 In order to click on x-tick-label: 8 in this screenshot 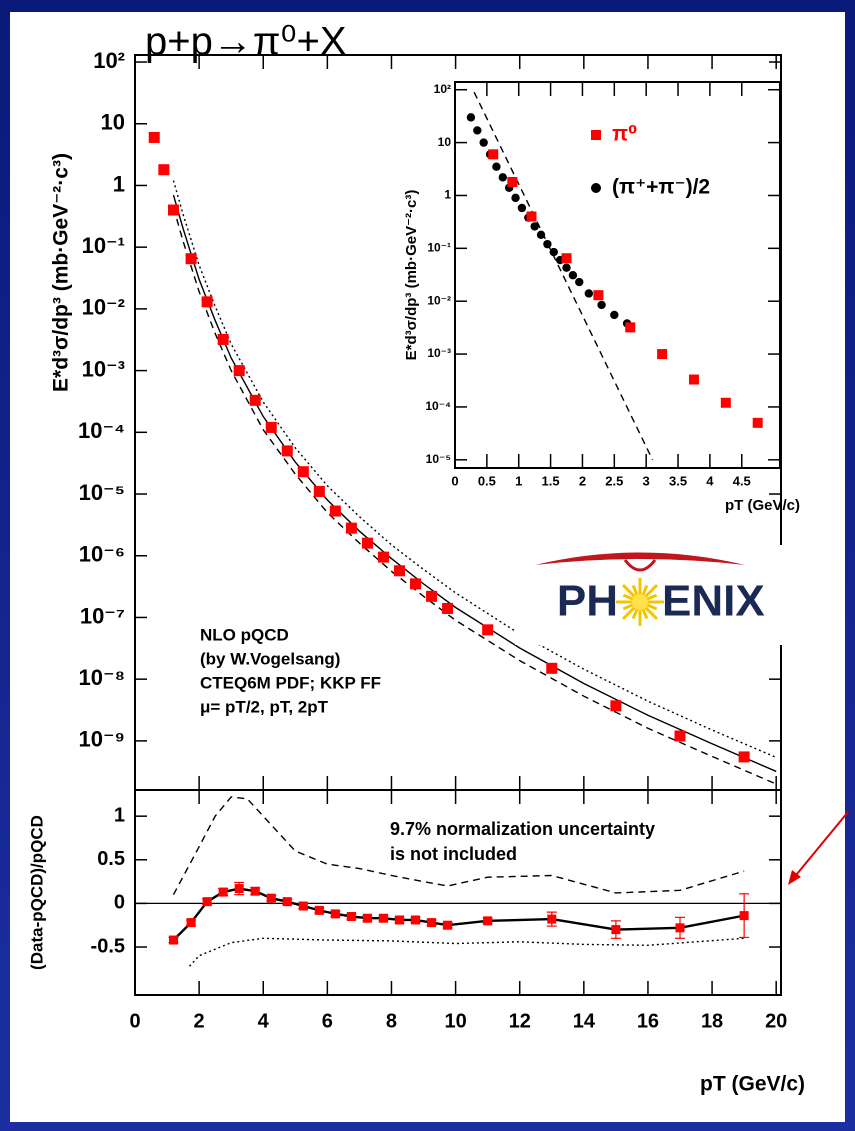, I will do `click(391, 1021)`.